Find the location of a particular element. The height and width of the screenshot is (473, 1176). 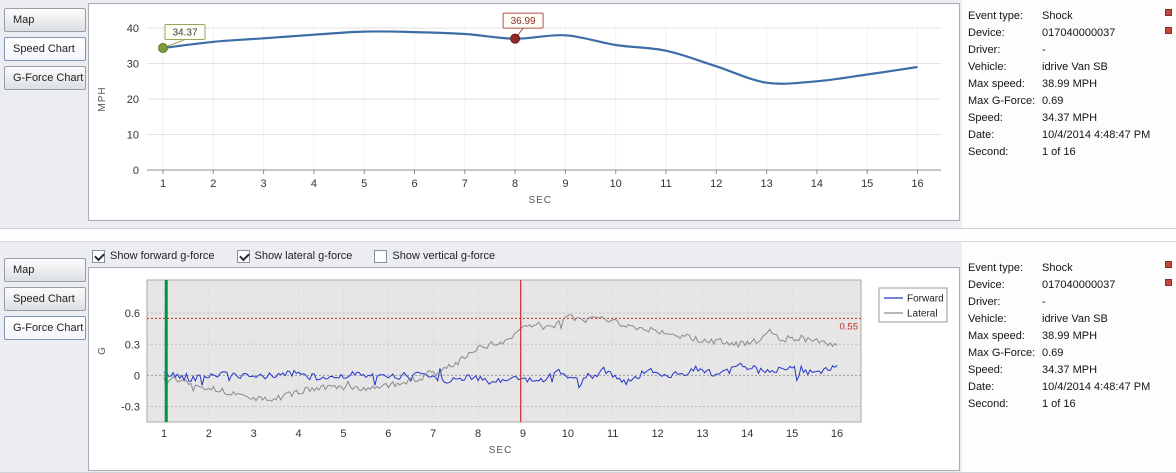

annotation-label-box is located at coordinates (523, 20).